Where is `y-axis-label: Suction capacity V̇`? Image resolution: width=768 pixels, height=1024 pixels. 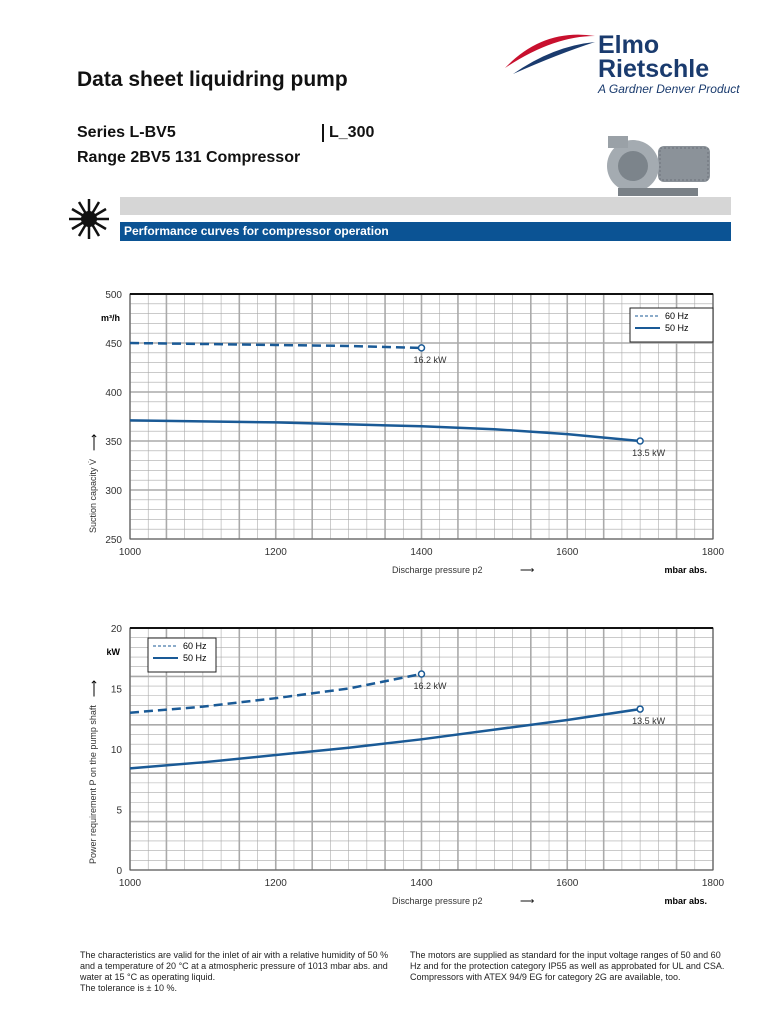
y-axis-label: Suction capacity V̇ is located at coordinates (93, 496).